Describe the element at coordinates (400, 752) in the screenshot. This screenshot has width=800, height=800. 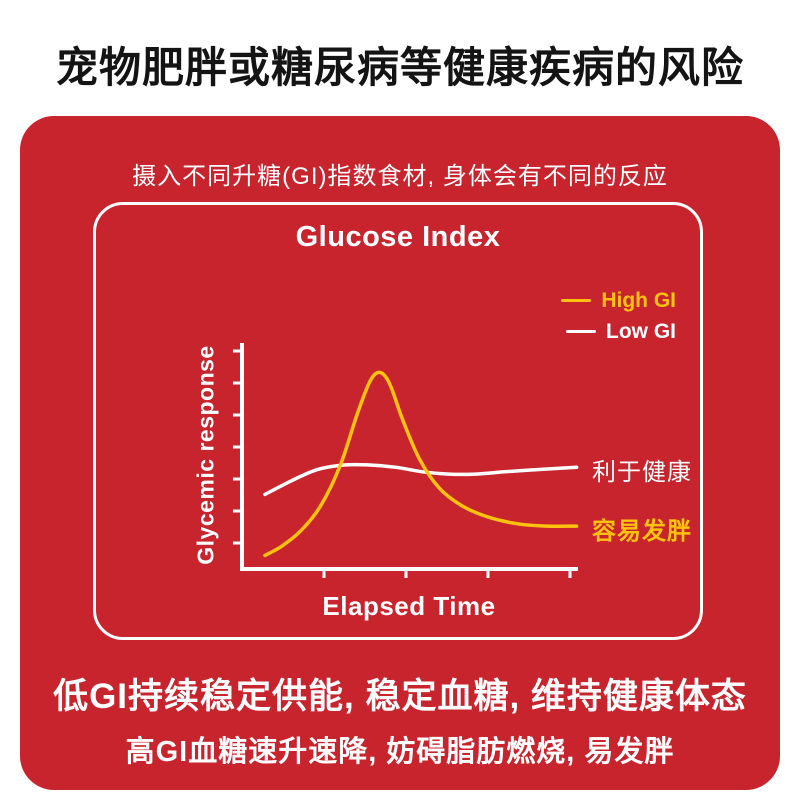
I see `footer-warning-text: 高GI血糖速升速降, 妨碍脂肪燃烧, 易发胖` at that location.